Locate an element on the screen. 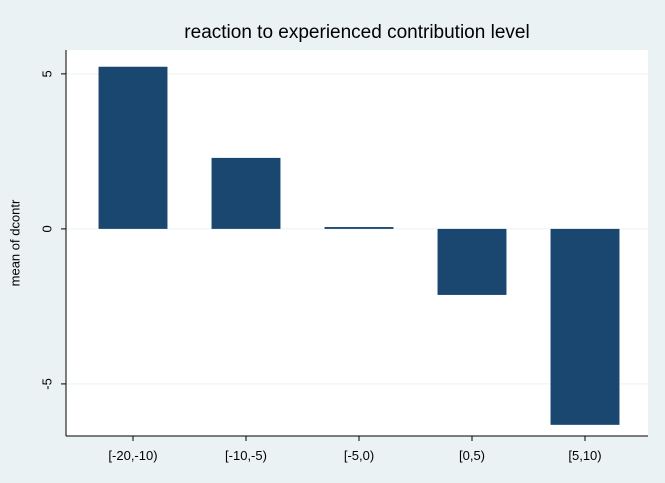 The height and width of the screenshot is (483, 665). x-tick-label: [-10,-5) is located at coordinates (246, 455).